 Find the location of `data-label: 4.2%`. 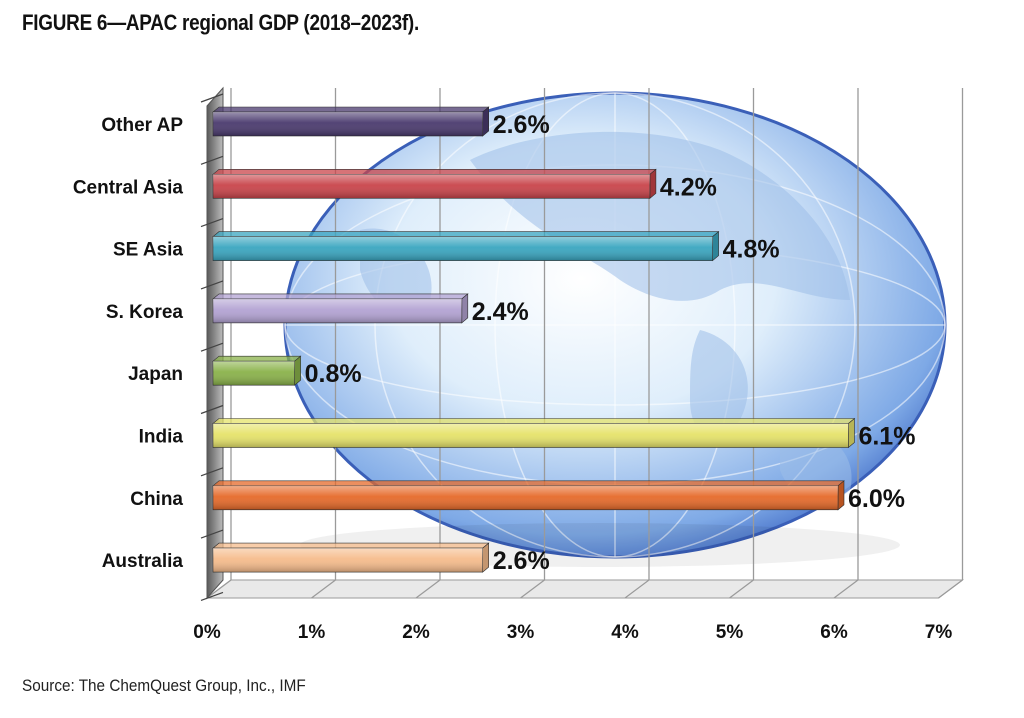

data-label: 4.2% is located at coordinates (688, 187).